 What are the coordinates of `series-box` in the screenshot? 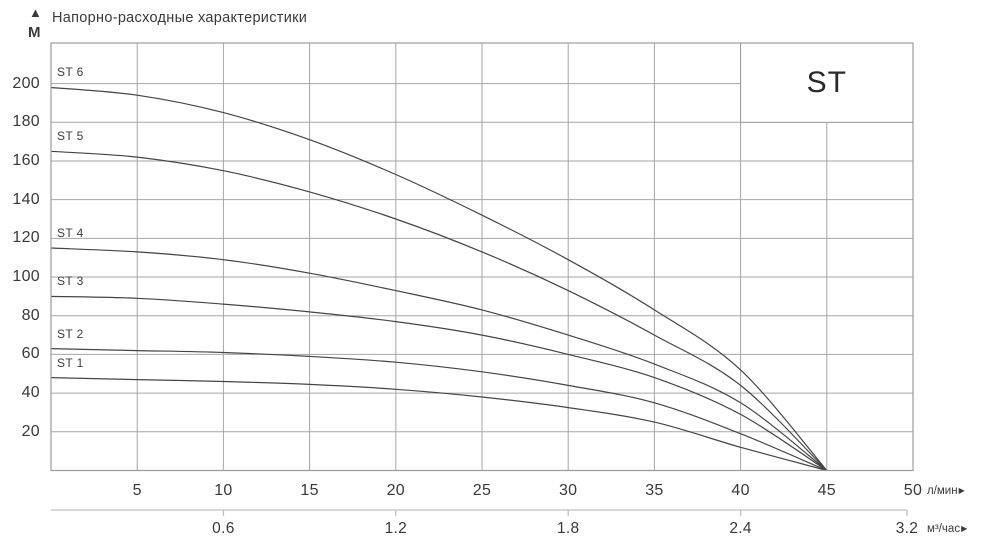 It's located at (827, 82).